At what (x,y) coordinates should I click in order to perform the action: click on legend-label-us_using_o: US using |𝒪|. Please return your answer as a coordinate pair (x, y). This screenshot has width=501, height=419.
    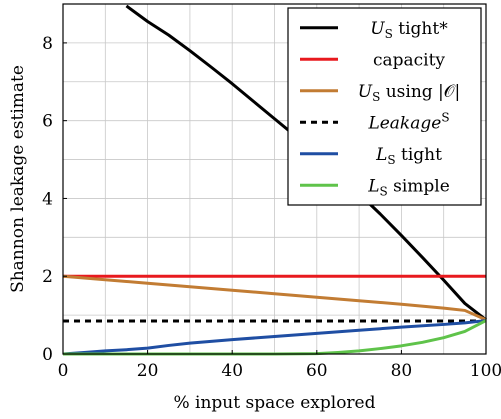
    Looking at the image, I should click on (409, 93).